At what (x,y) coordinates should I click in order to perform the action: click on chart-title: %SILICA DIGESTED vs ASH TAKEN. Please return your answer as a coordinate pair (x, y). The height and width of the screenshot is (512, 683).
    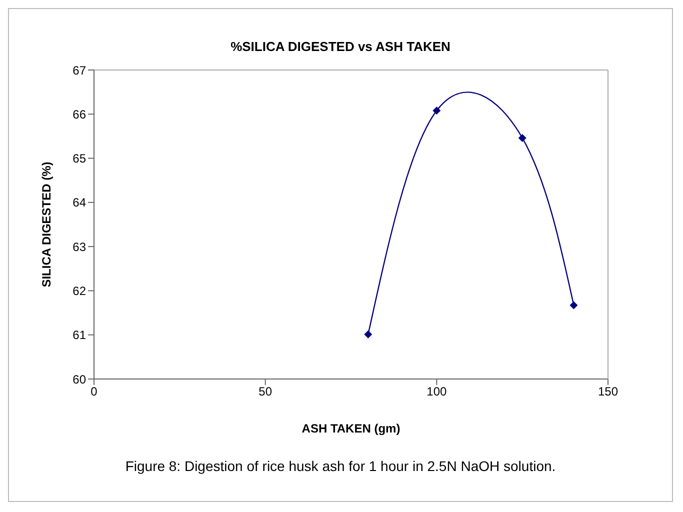
    Looking at the image, I should click on (341, 46).